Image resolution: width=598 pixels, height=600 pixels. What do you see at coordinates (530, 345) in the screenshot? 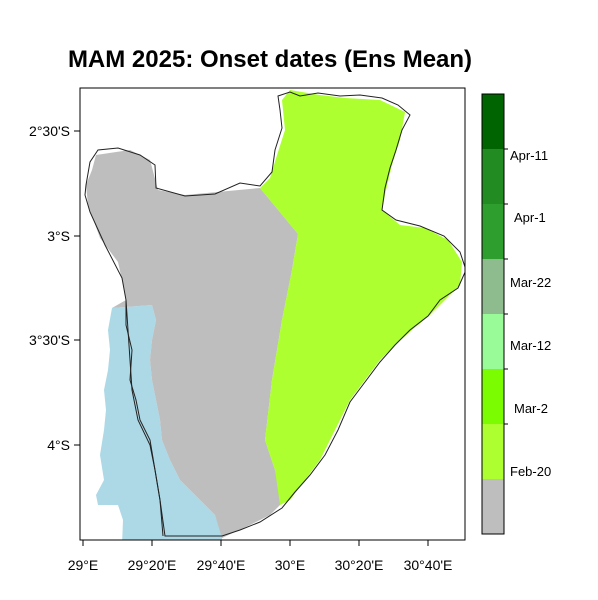
I see `legend-label-mar-12: Mar-12` at bounding box center [530, 345].